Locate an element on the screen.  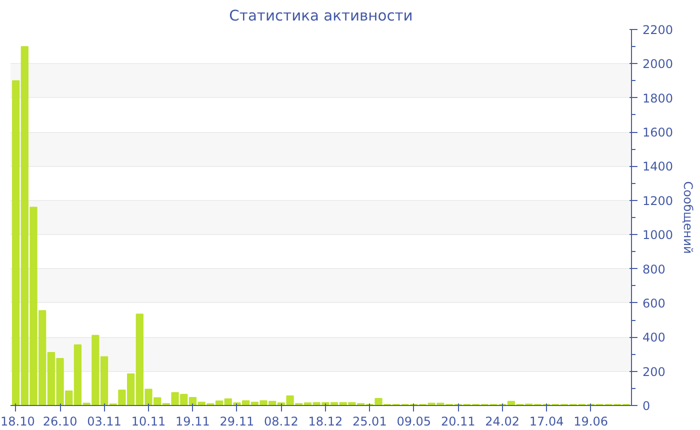
x-tick-label: 26.10 is located at coordinates (60, 421).